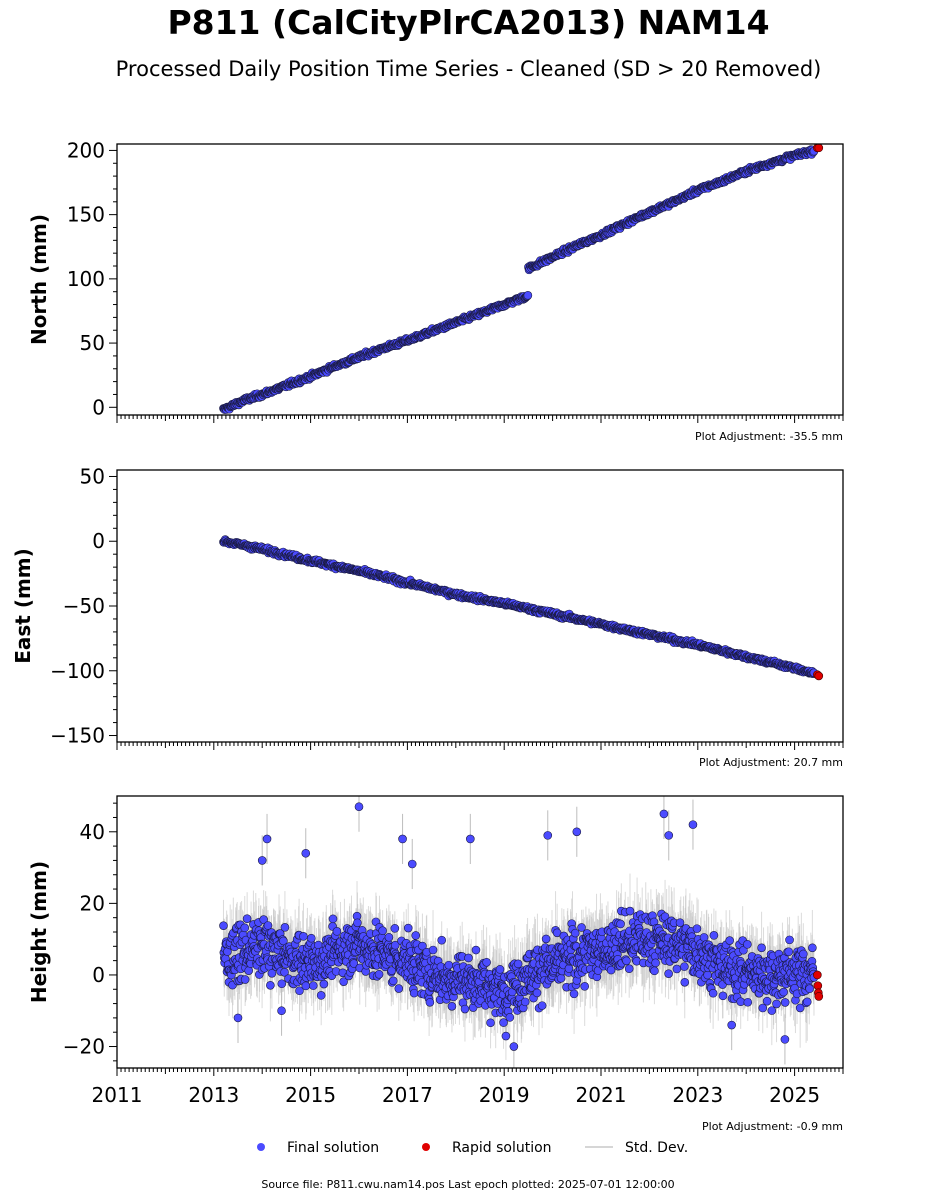  I want to click on north-ylabel: North (mm), so click(39, 279).